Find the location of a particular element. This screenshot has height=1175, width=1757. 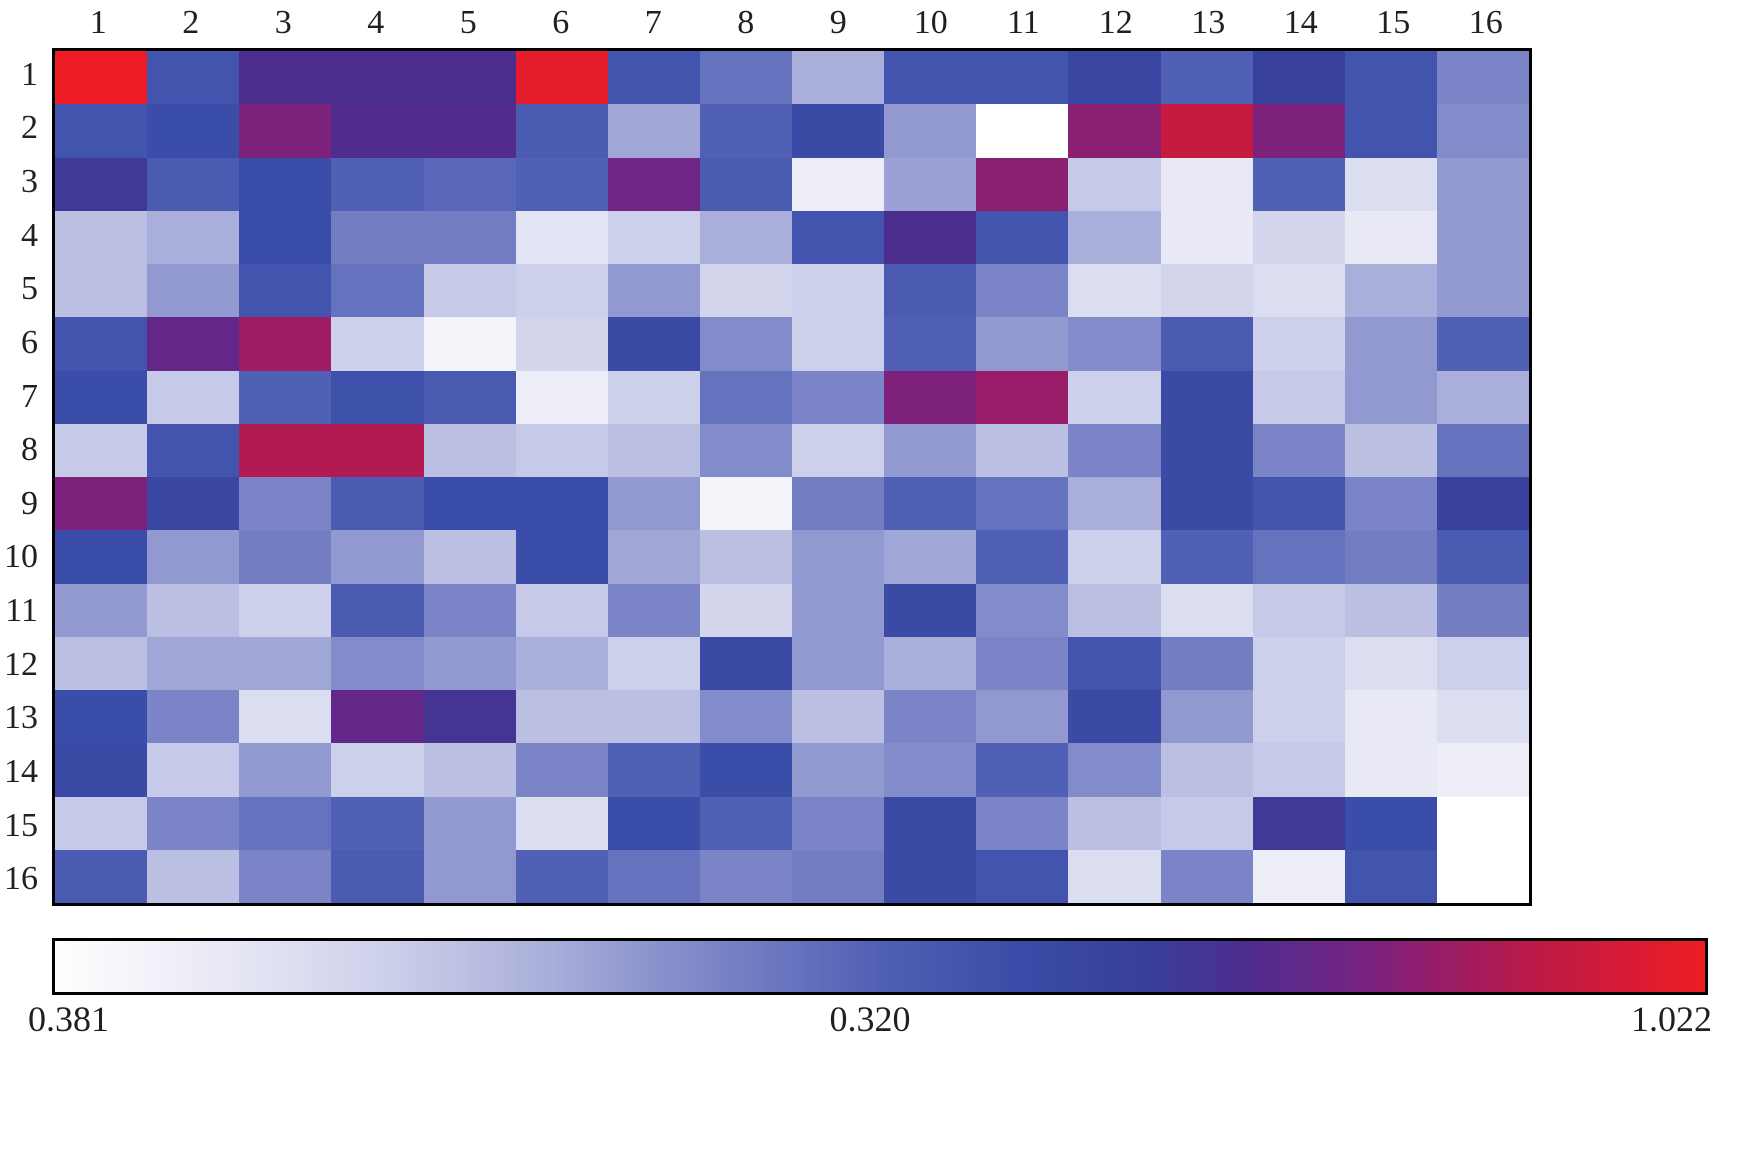

column-label: 4 is located at coordinates (376, 22).